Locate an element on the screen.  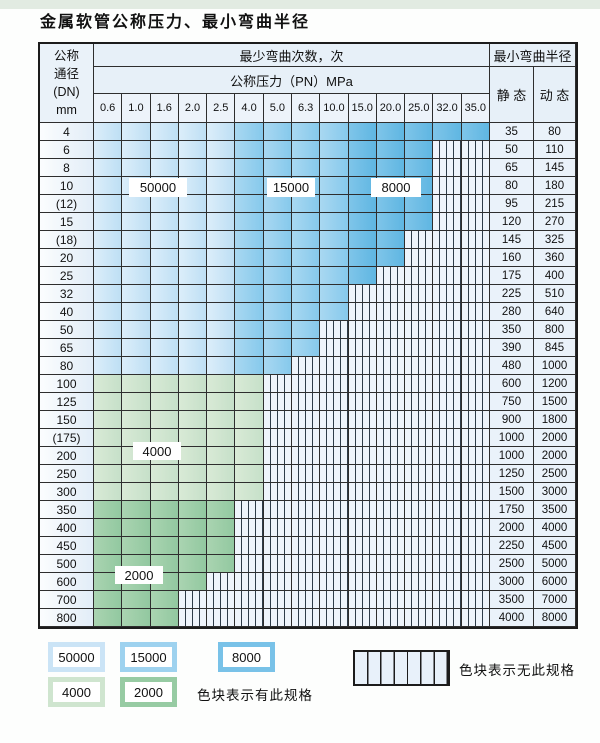
static-cell: 280 is located at coordinates (512, 312).